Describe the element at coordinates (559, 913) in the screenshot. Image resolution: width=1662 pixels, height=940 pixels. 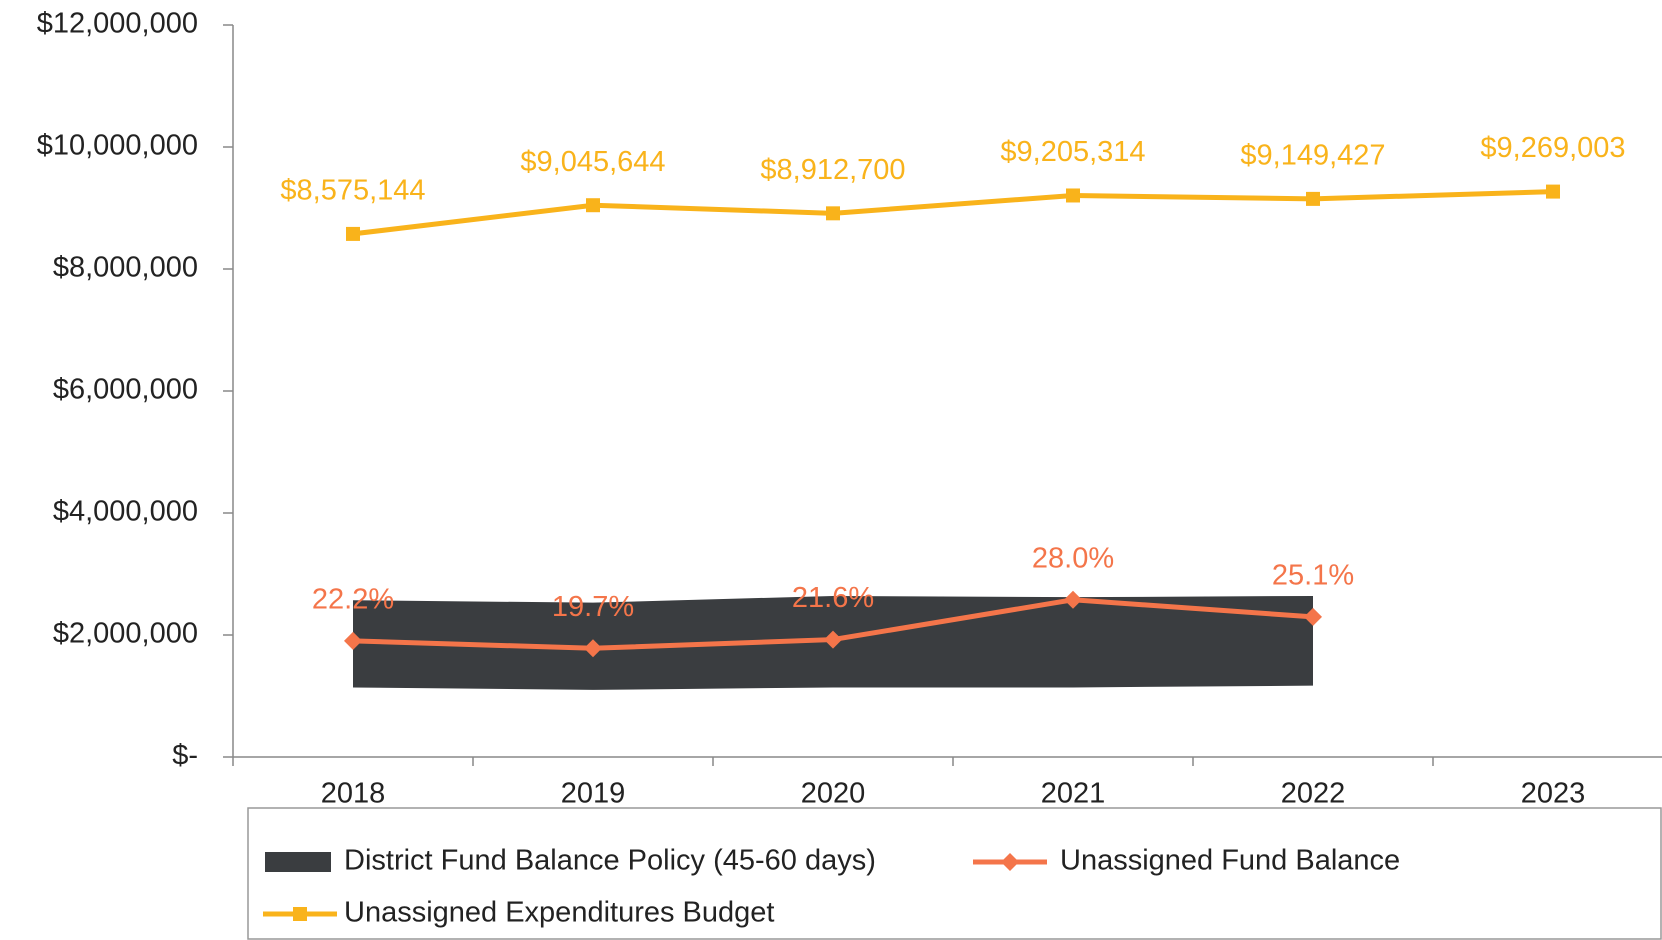
I see `legend-label: Unassigned Expenditures Budget` at that location.